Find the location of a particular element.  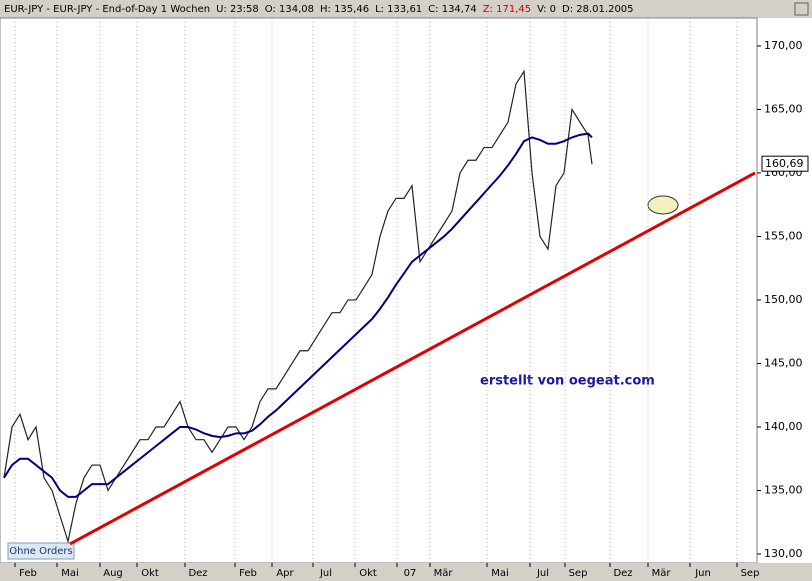

orders-button-label: Ohne Orders is located at coordinates (41, 551).